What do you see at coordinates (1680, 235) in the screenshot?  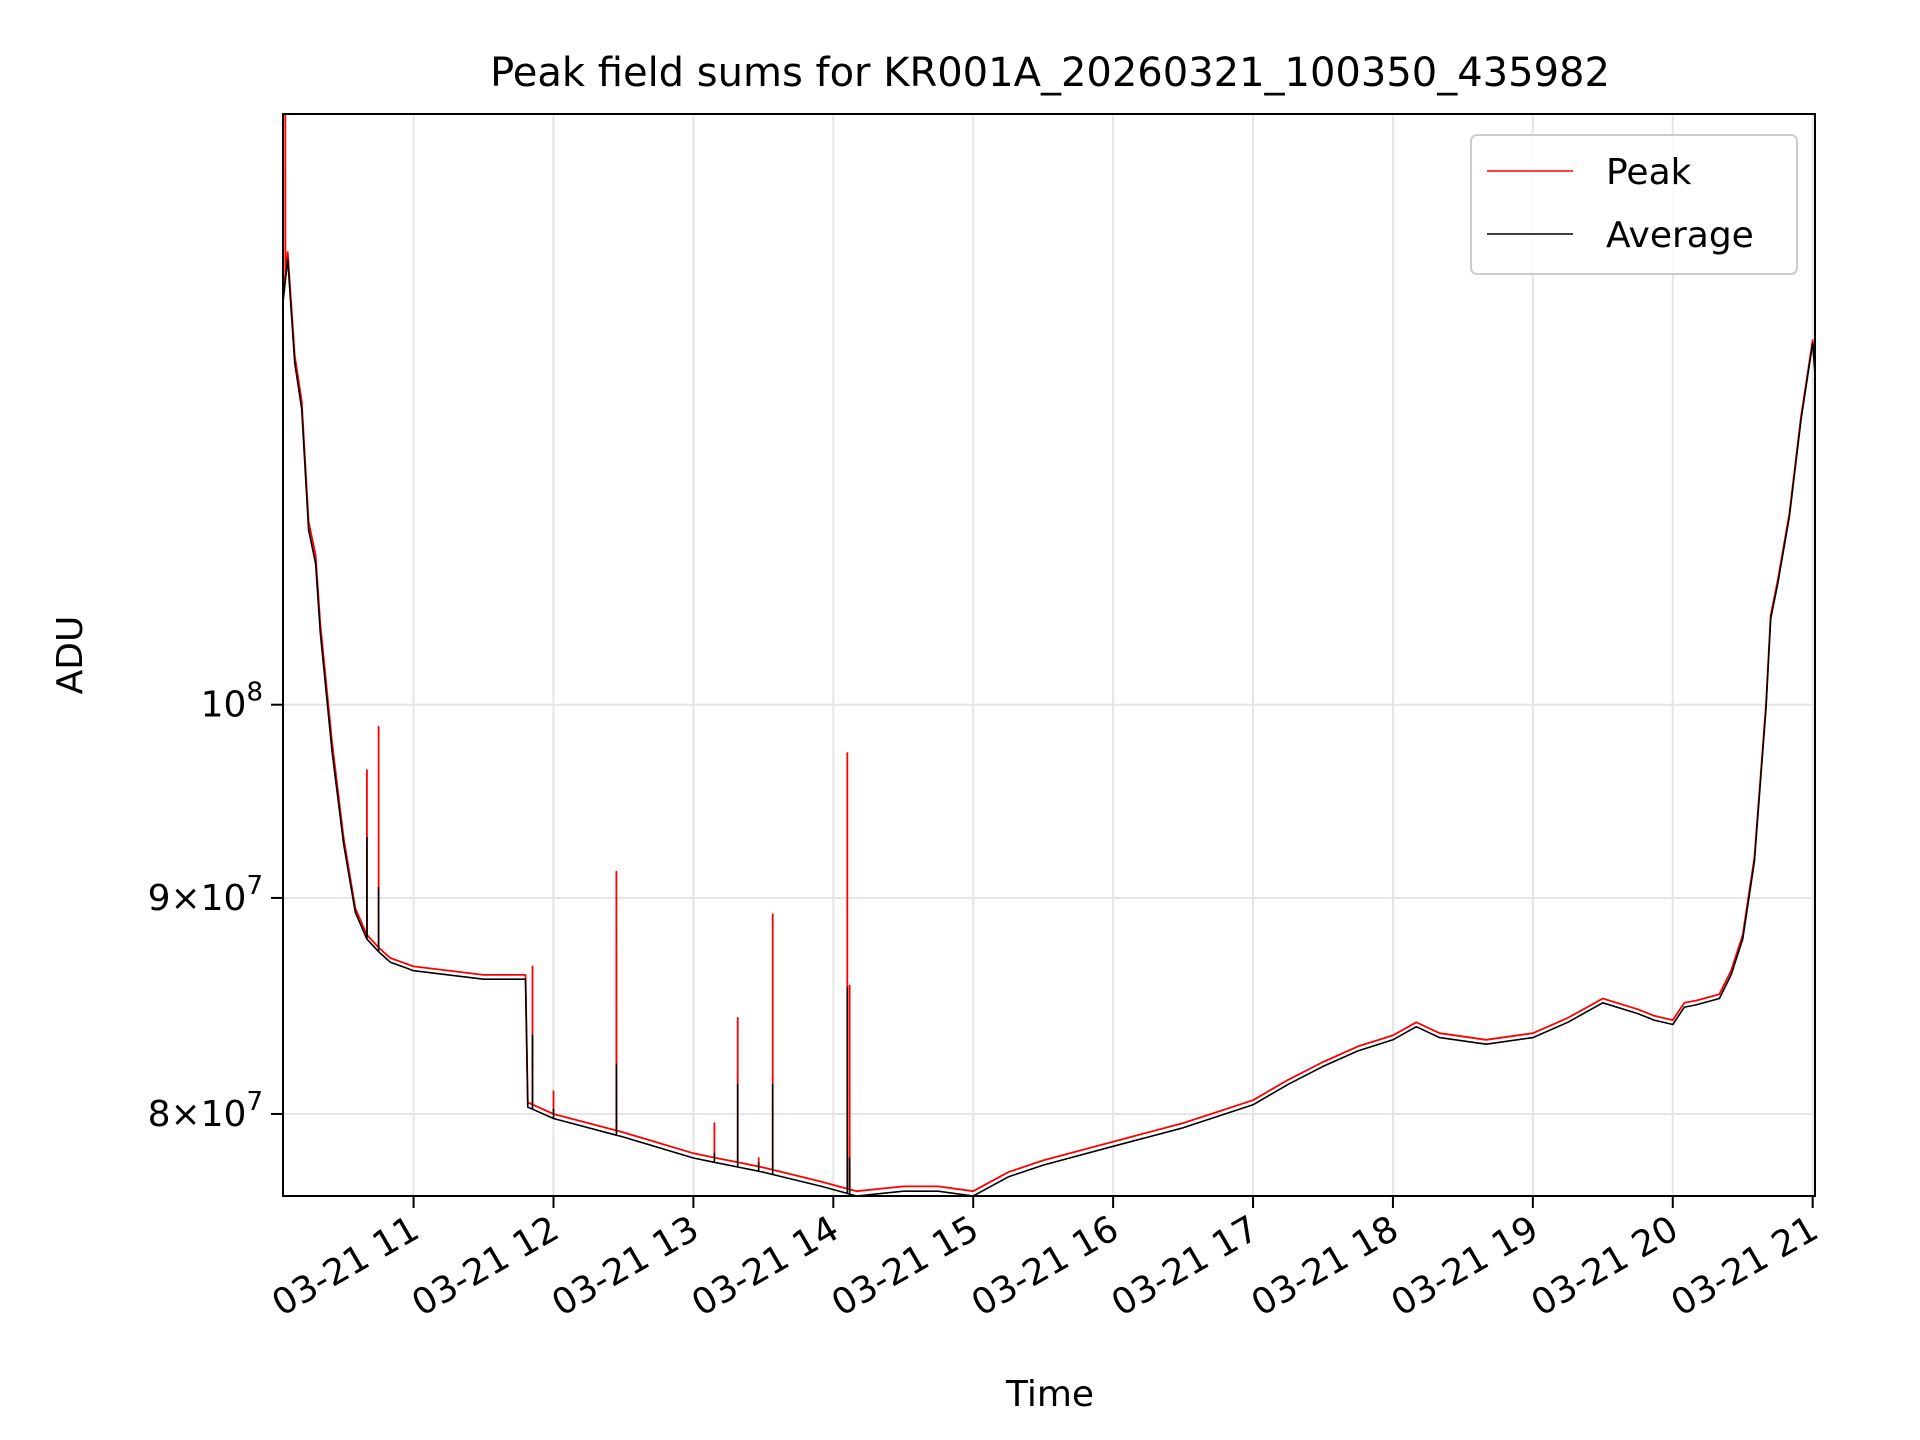 I see `legend-label-average: Average` at bounding box center [1680, 235].